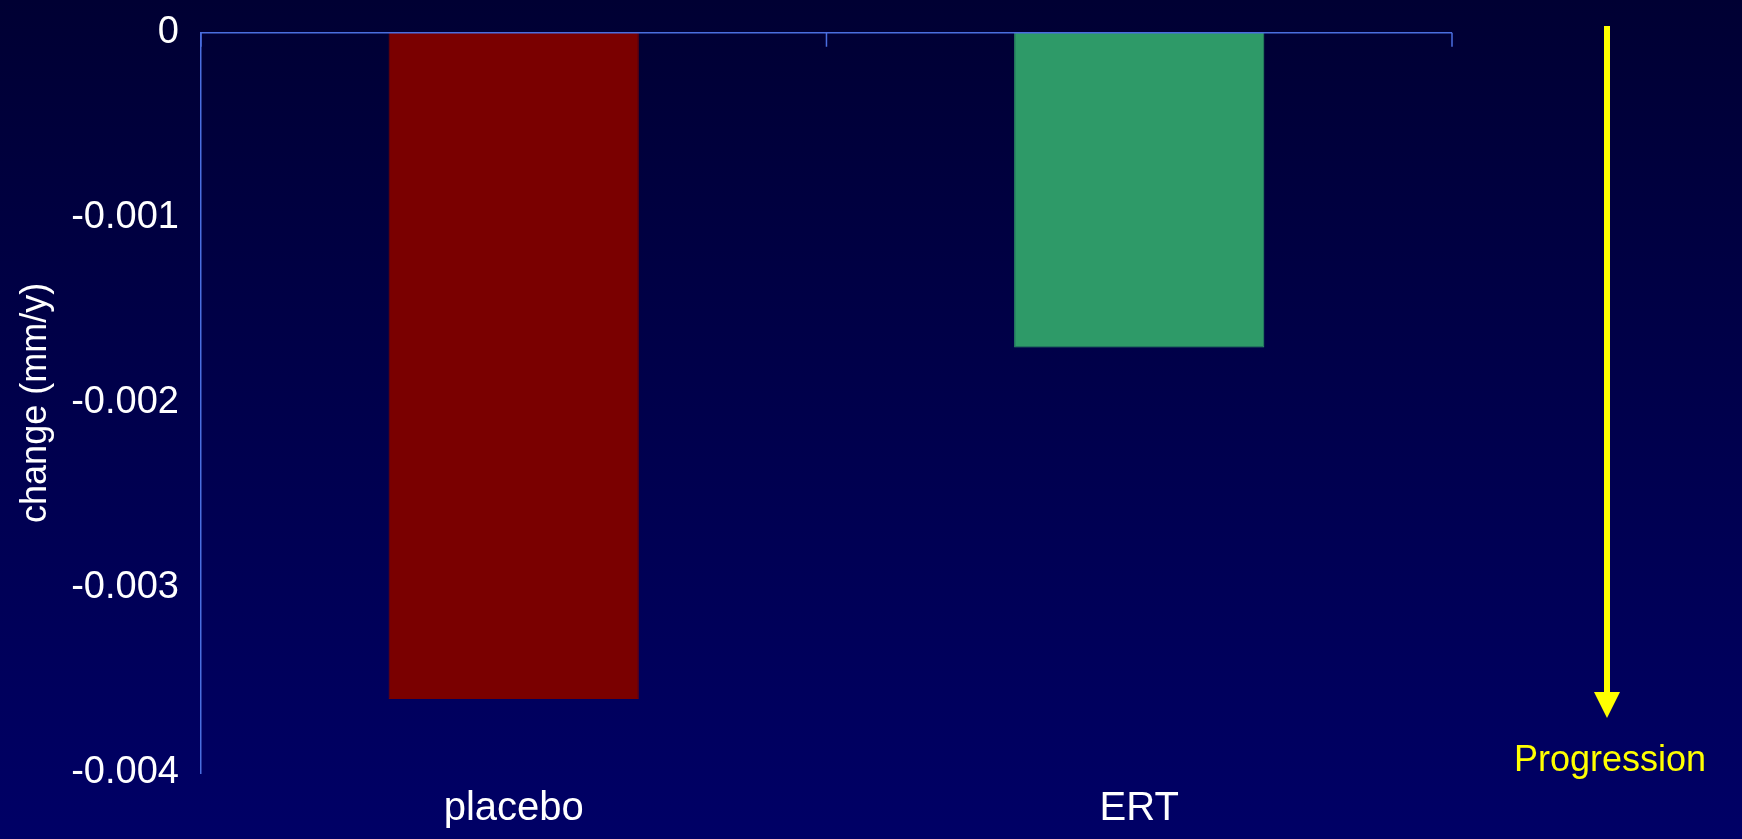 Image resolution: width=1742 pixels, height=839 pixels. Describe the element at coordinates (125, 770) in the screenshot. I see `y-tick-label: -0.004` at that location.